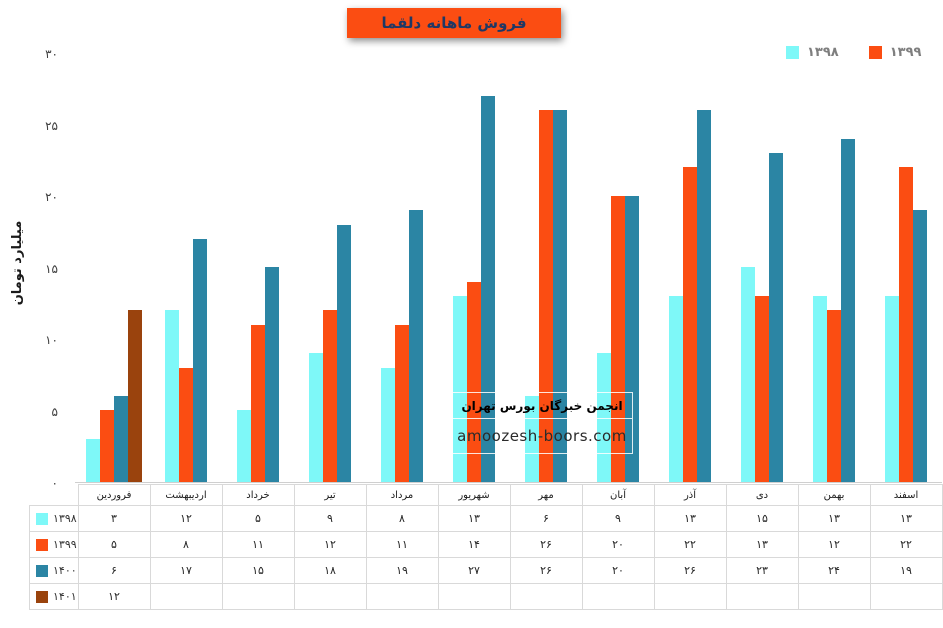  I want to click on bar-۱۴۰۰-مهر, so click(560, 296).